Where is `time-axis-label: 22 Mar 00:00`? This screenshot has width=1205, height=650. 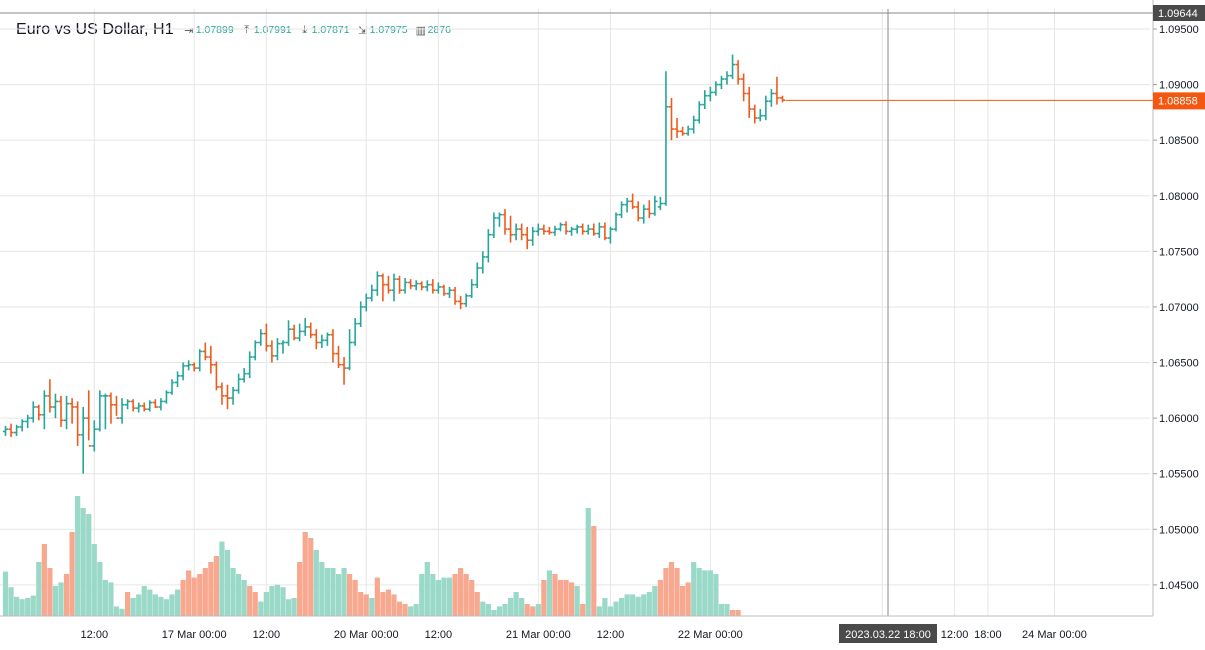 time-axis-label: 22 Mar 00:00 is located at coordinates (710, 635).